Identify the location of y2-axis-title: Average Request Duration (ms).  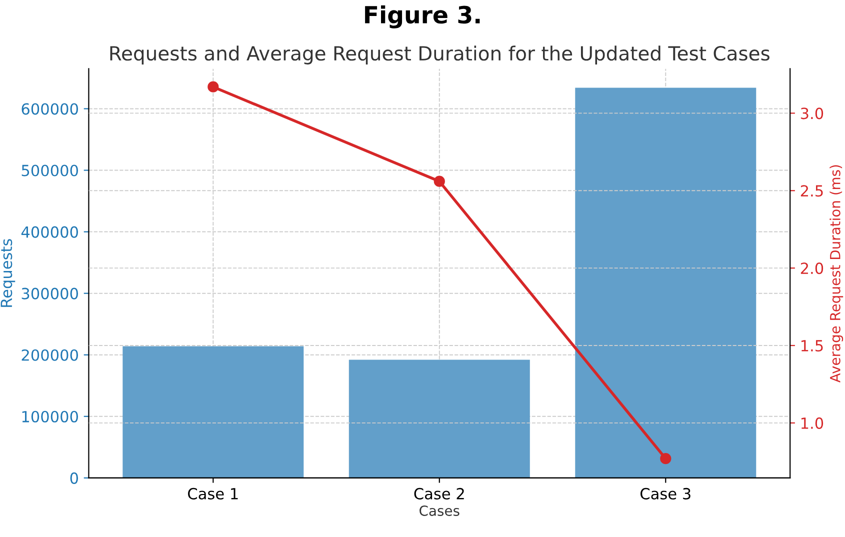
(837, 274).